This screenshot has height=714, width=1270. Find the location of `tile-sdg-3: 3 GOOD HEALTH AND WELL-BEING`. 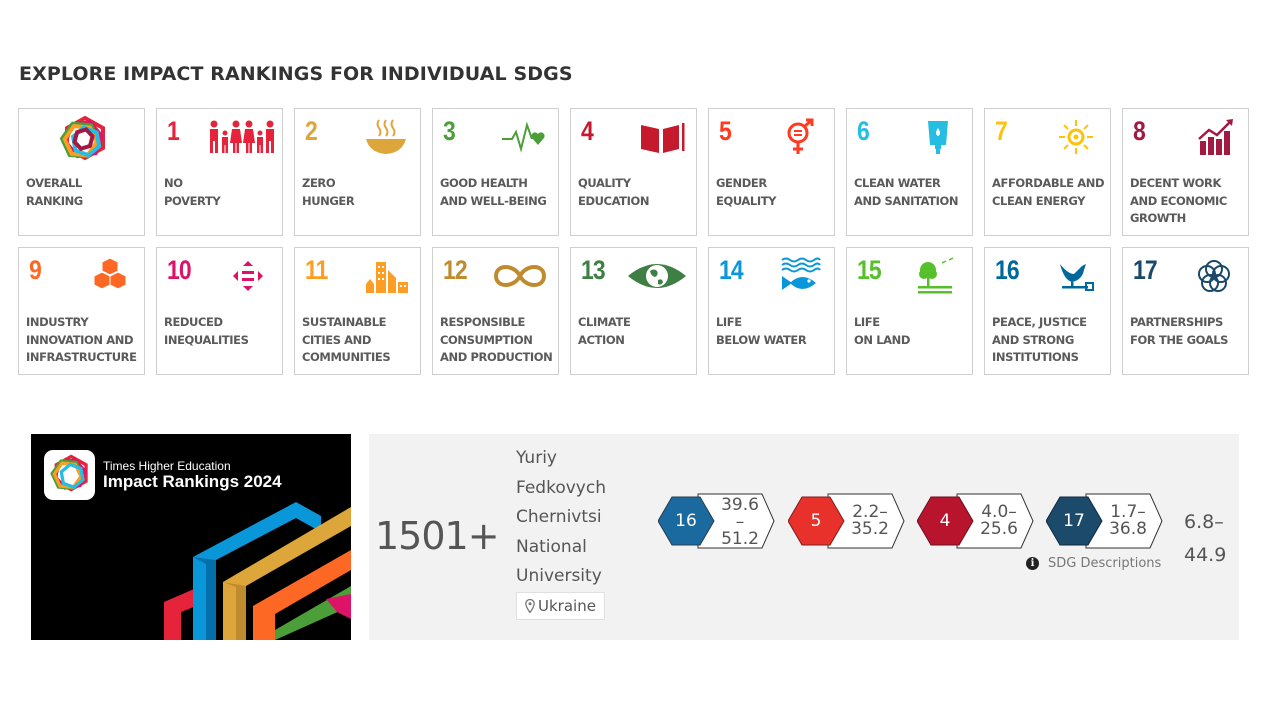

tile-sdg-3: 3 GOOD HEALTH AND WELL-BEING is located at coordinates (495, 172).